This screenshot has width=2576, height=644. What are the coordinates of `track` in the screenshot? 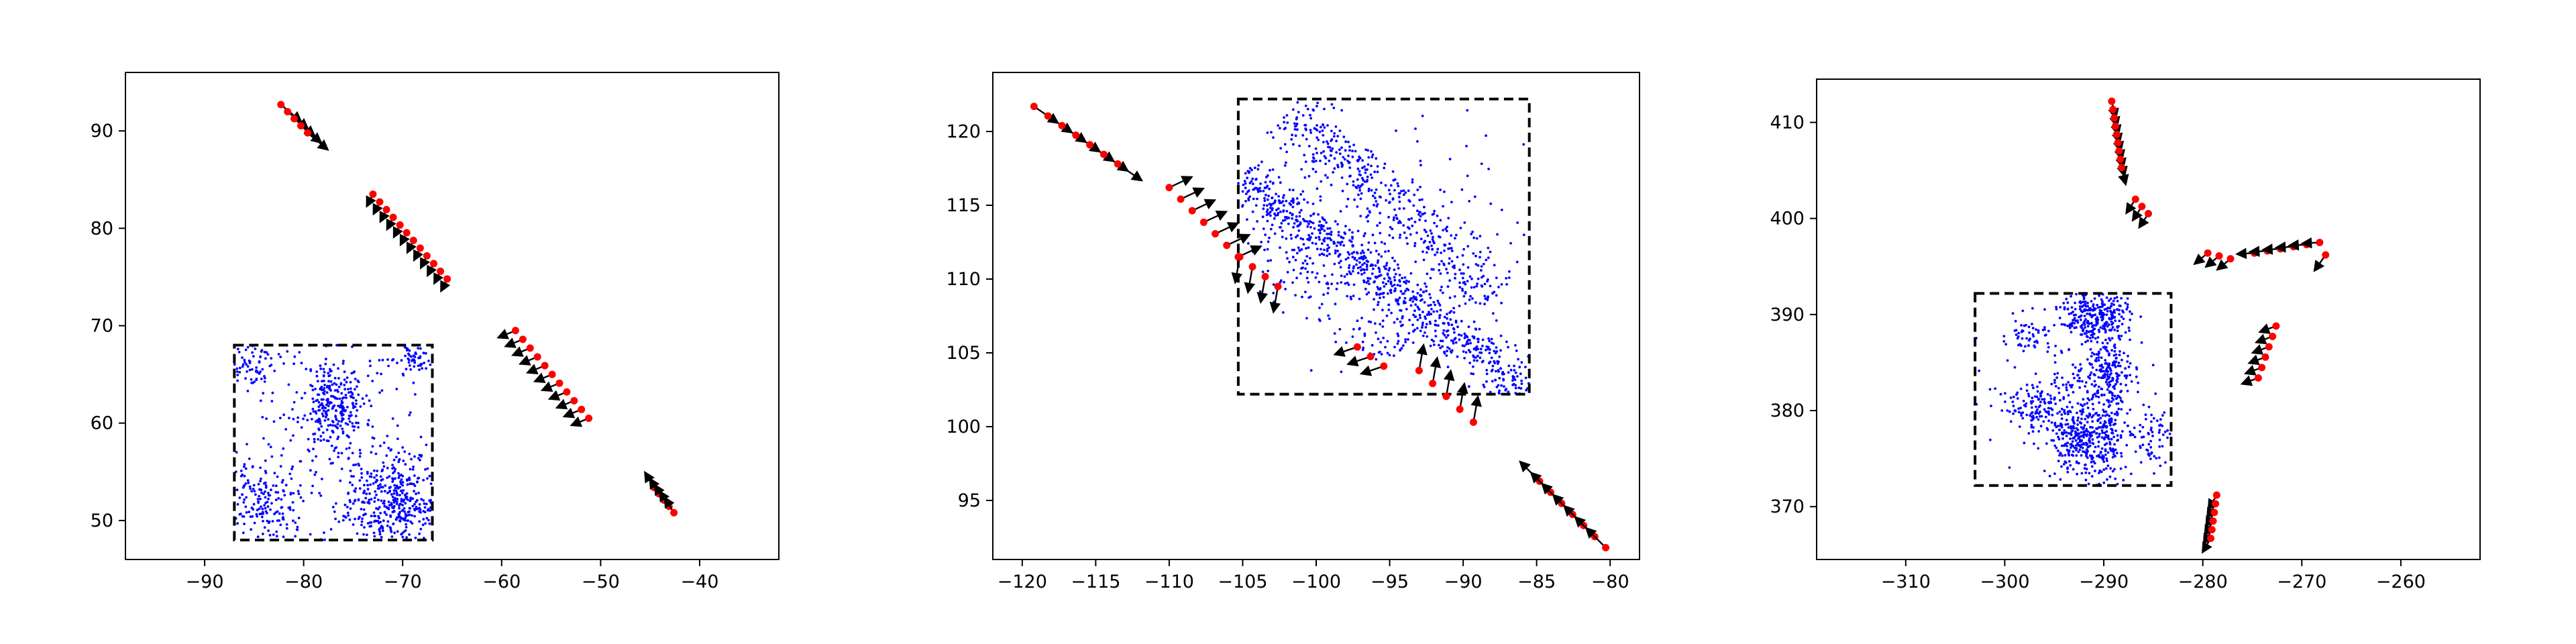 It's located at (1256, 283).